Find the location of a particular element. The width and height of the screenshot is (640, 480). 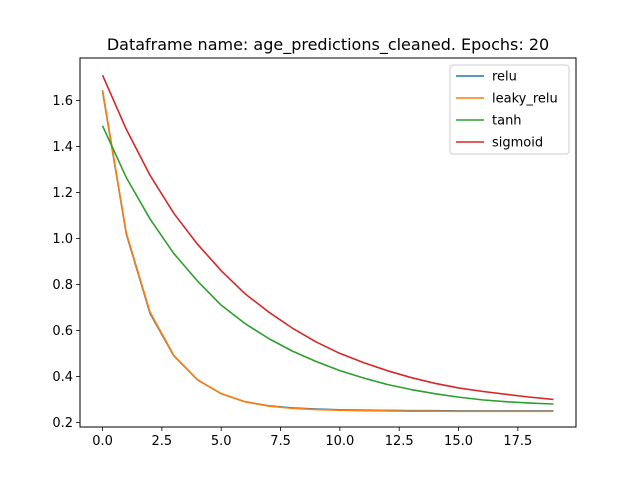

y-tick-label: 1.0 is located at coordinates (62, 239).